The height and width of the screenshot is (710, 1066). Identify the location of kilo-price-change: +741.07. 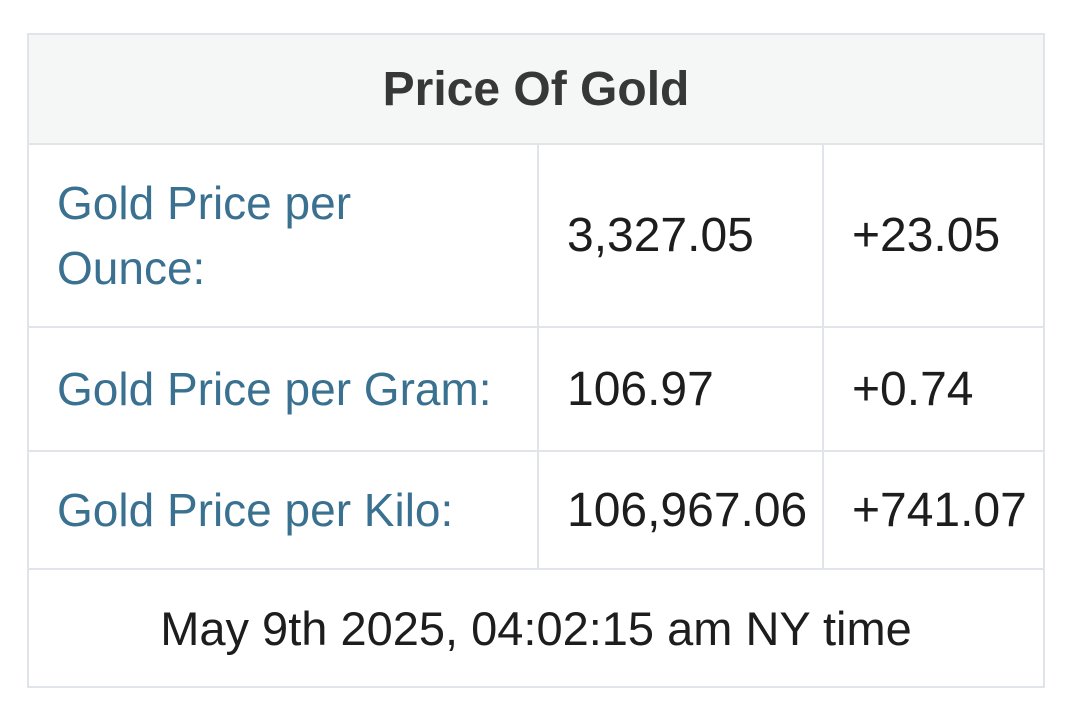
(933, 510).